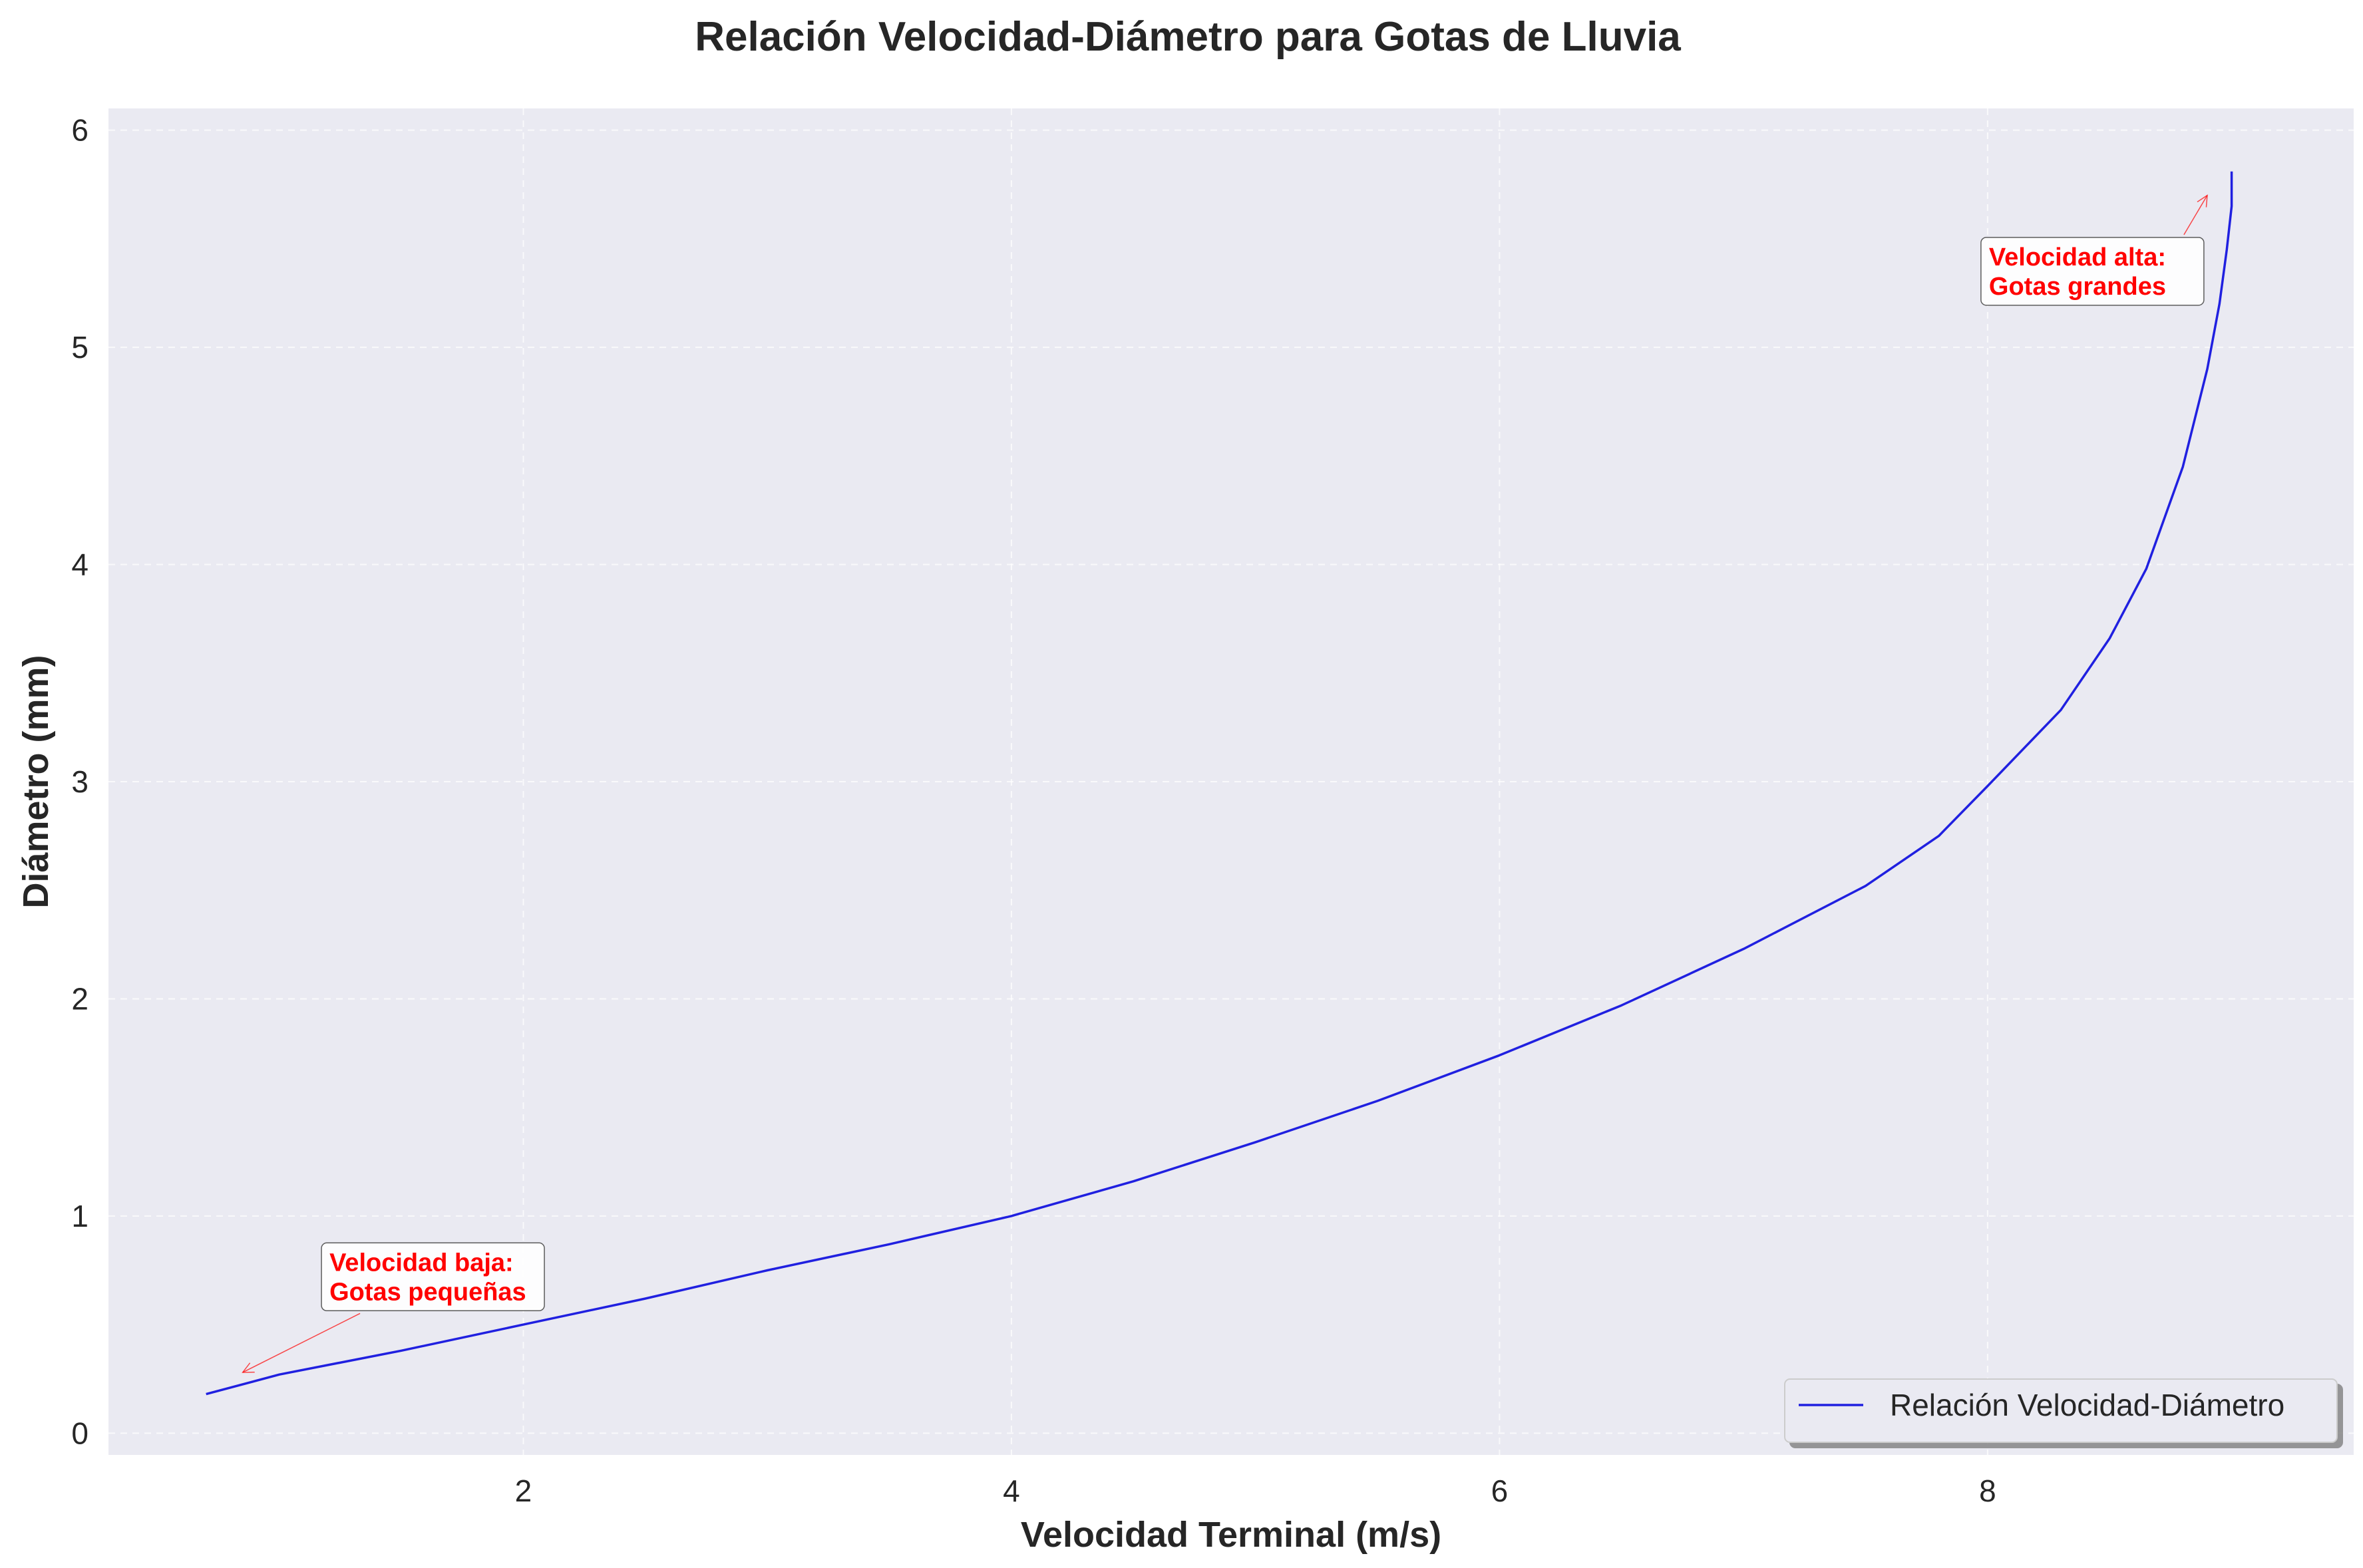 The width and height of the screenshot is (2363, 1568). What do you see at coordinates (428, 1292) in the screenshot?
I see `annotation-line-2: Gotas pequeñas` at bounding box center [428, 1292].